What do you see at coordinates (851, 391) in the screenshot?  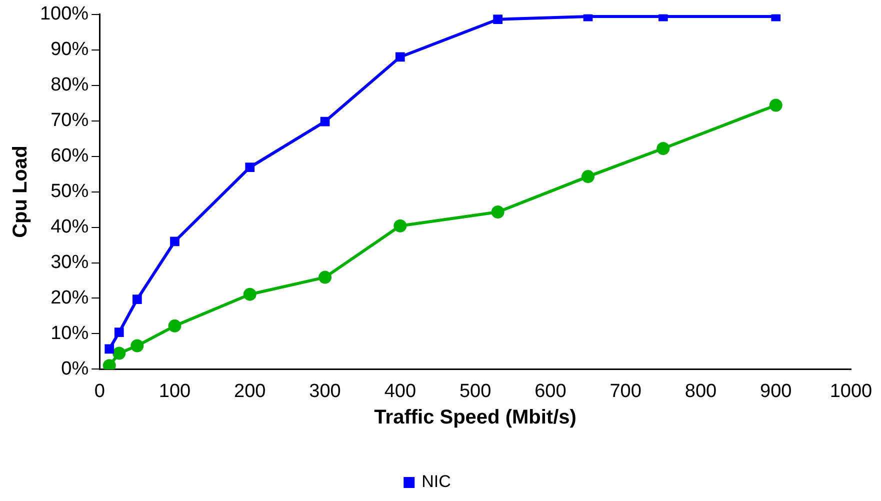 I see `x-tick-label: 1000` at bounding box center [851, 391].